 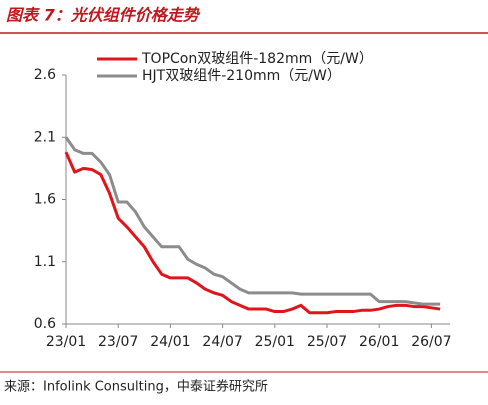 What do you see at coordinates (103, 15) in the screenshot?
I see `chart-title: 图表 7：光伏组件价格走势` at bounding box center [103, 15].